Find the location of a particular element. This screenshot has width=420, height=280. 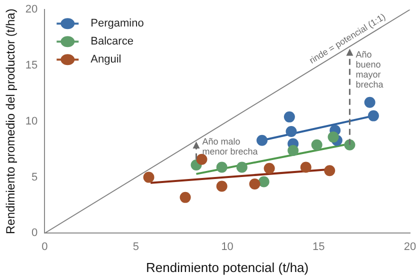

x-tick-label: 15 is located at coordinates (318, 246).